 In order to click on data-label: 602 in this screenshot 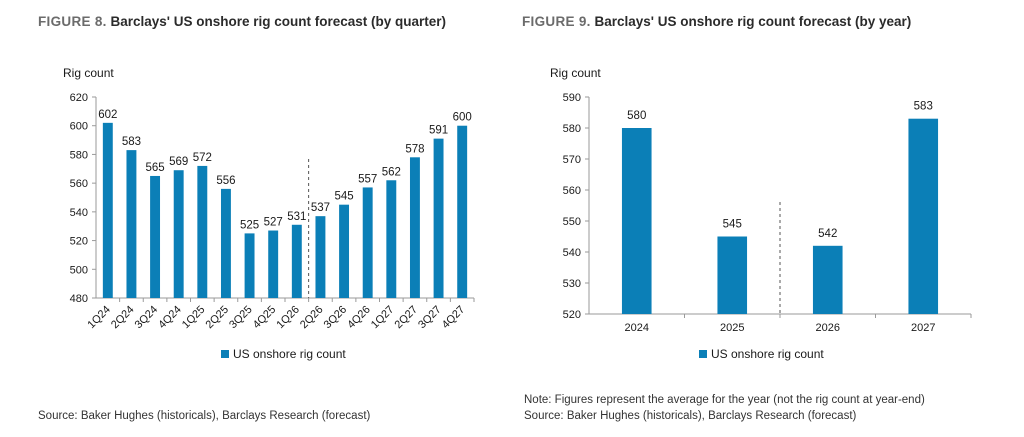, I will do `click(107, 115)`.